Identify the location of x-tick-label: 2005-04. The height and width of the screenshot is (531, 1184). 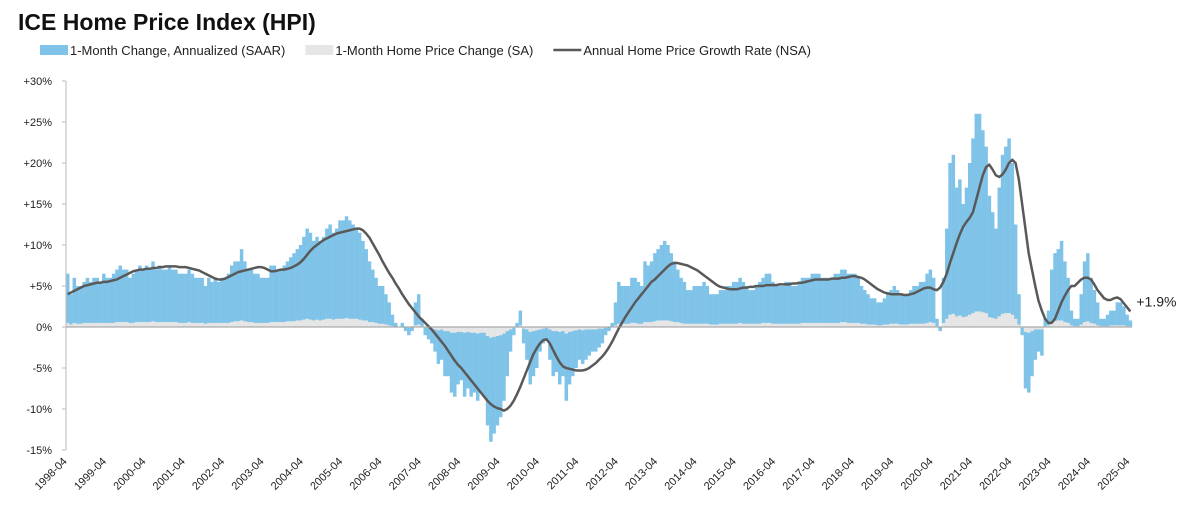
(326, 474).